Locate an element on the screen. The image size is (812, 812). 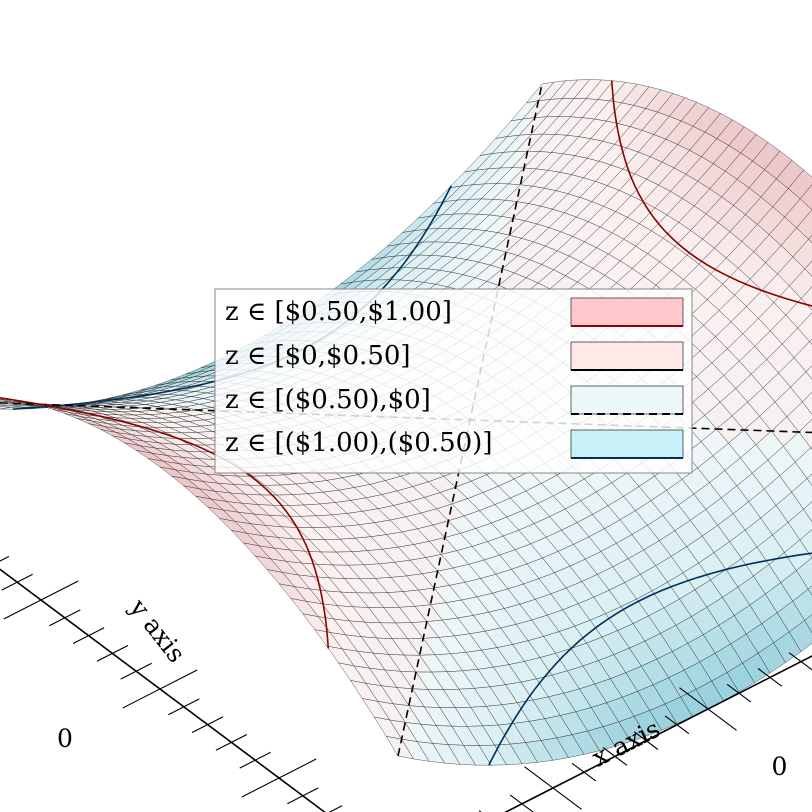
legend-label-2: z ∈ [$0,$0.50] is located at coordinates (318, 356).